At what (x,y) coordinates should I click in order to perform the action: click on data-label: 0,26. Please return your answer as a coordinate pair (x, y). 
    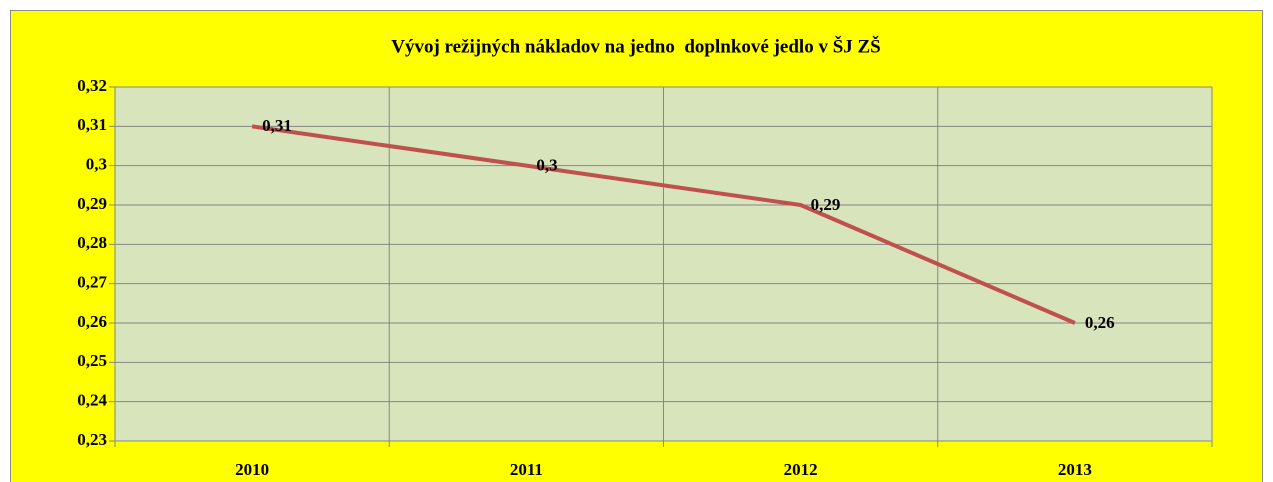
    Looking at the image, I should click on (1100, 322).